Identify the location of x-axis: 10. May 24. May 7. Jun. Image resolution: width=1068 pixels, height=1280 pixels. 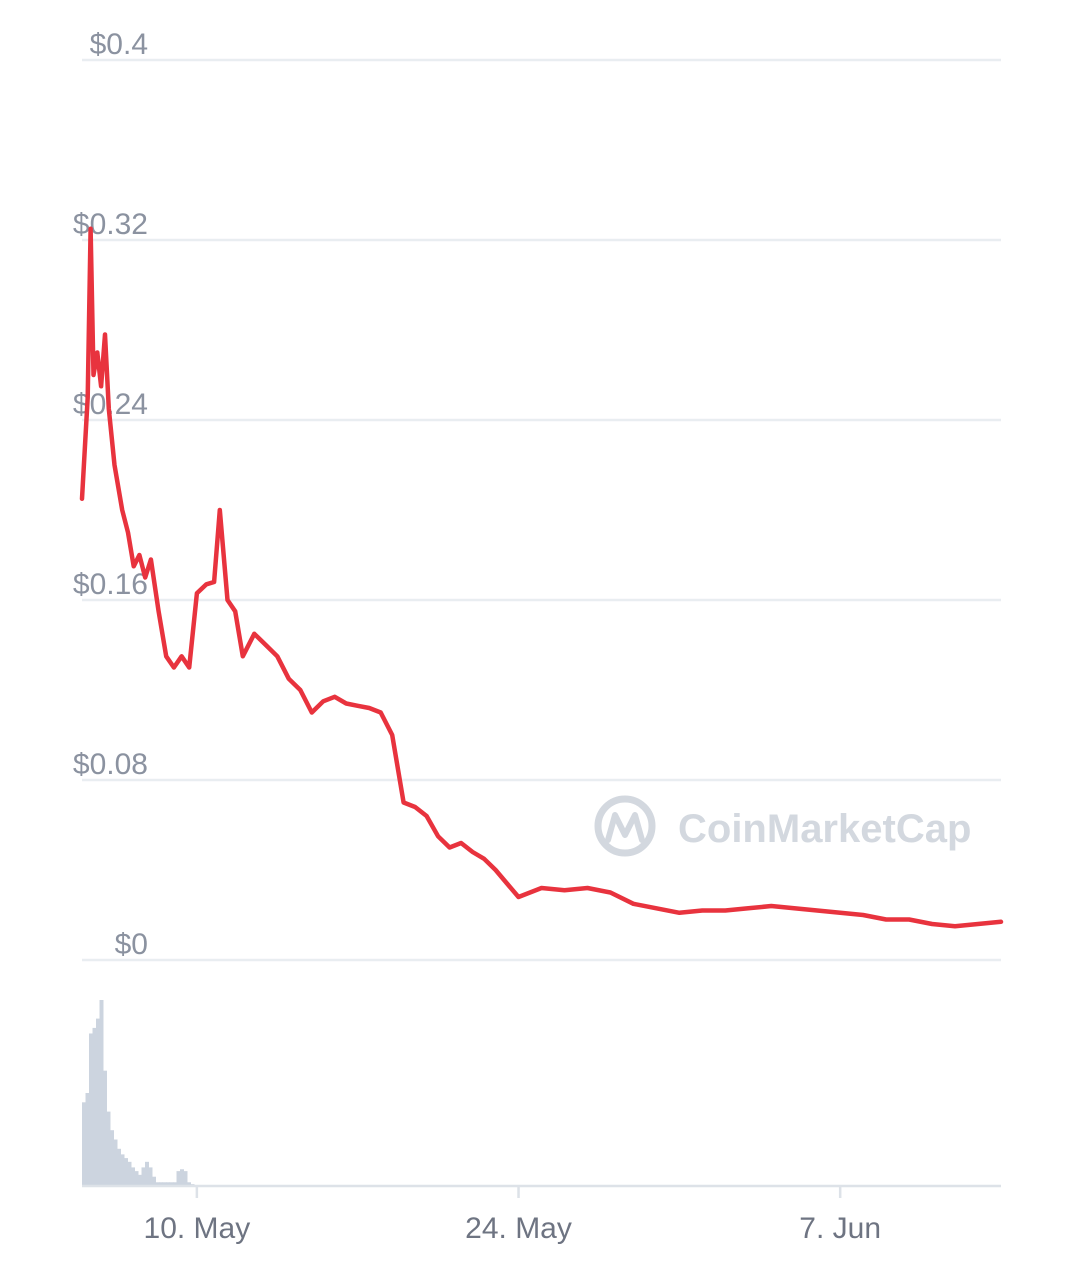
(541, 1214).